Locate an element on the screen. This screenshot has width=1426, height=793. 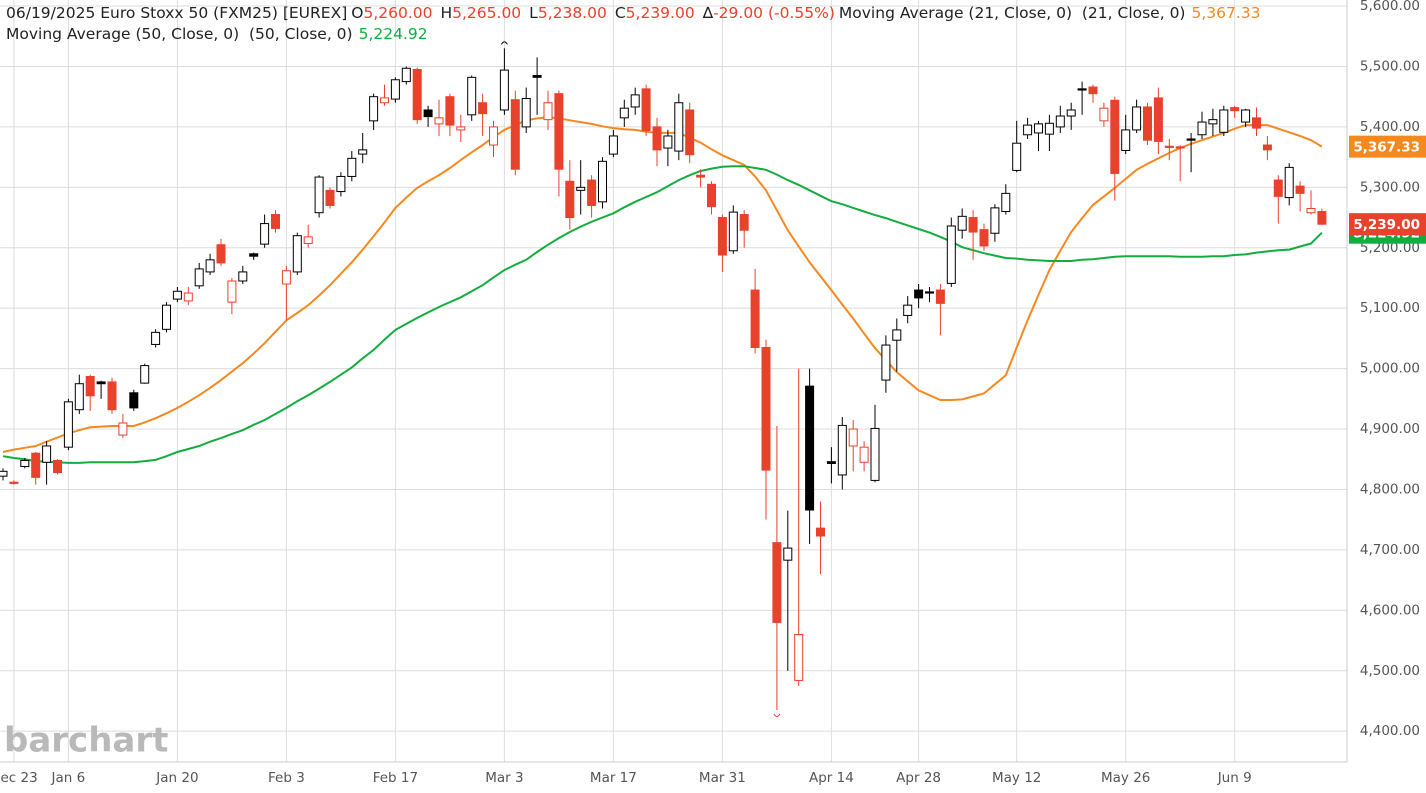
close-badge-box is located at coordinates (1387, 224).